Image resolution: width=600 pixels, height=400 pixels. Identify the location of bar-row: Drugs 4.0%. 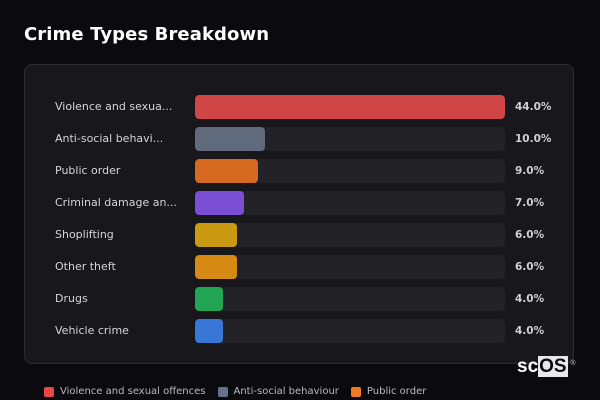
(300, 299).